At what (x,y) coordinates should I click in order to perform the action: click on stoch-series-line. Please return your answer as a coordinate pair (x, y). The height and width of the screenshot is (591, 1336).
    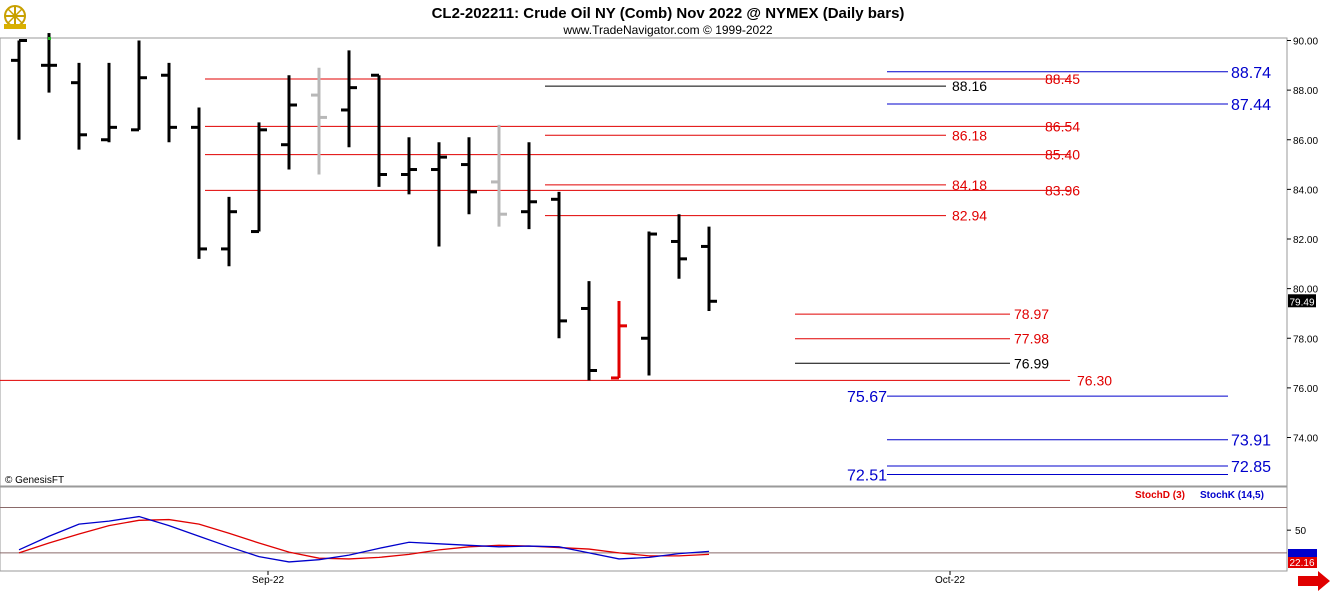
    Looking at the image, I should click on (364, 539).